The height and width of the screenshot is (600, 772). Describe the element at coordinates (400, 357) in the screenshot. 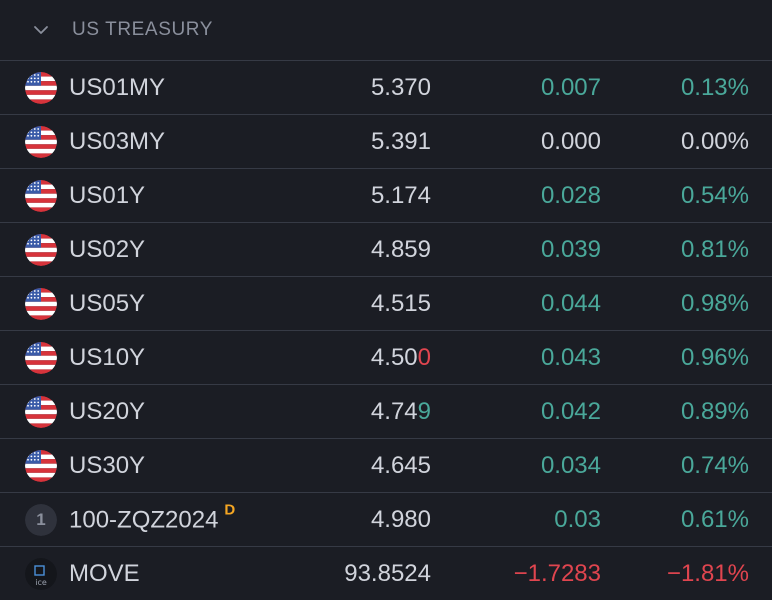

I see `last-price: 4.500` at that location.